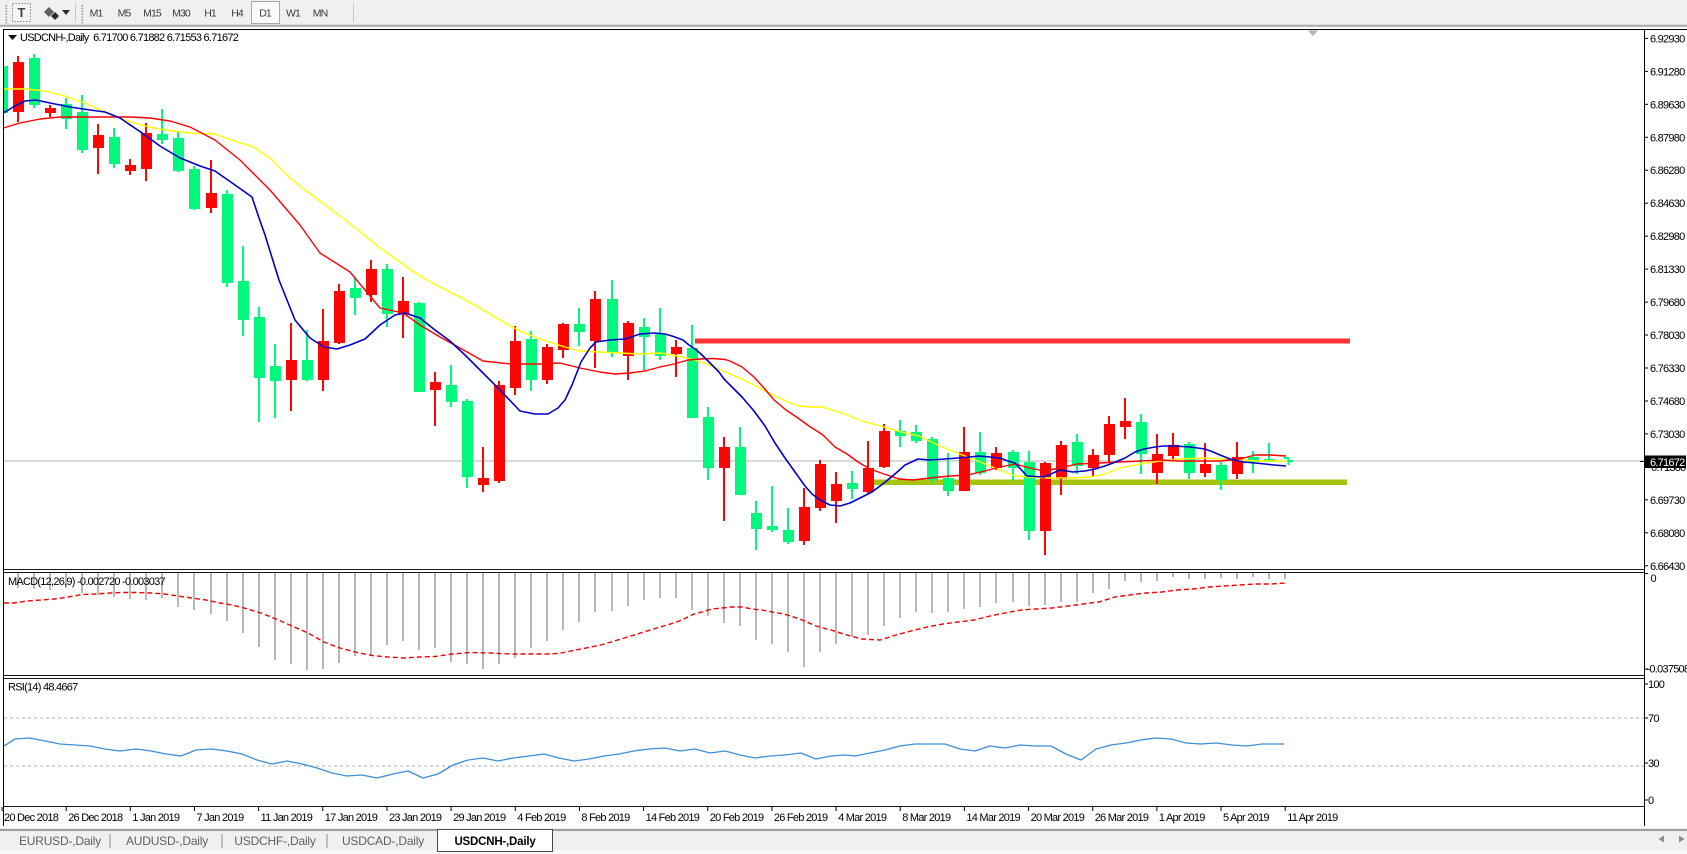  What do you see at coordinates (265, 14) in the screenshot?
I see `svg-text: D1` at bounding box center [265, 14].